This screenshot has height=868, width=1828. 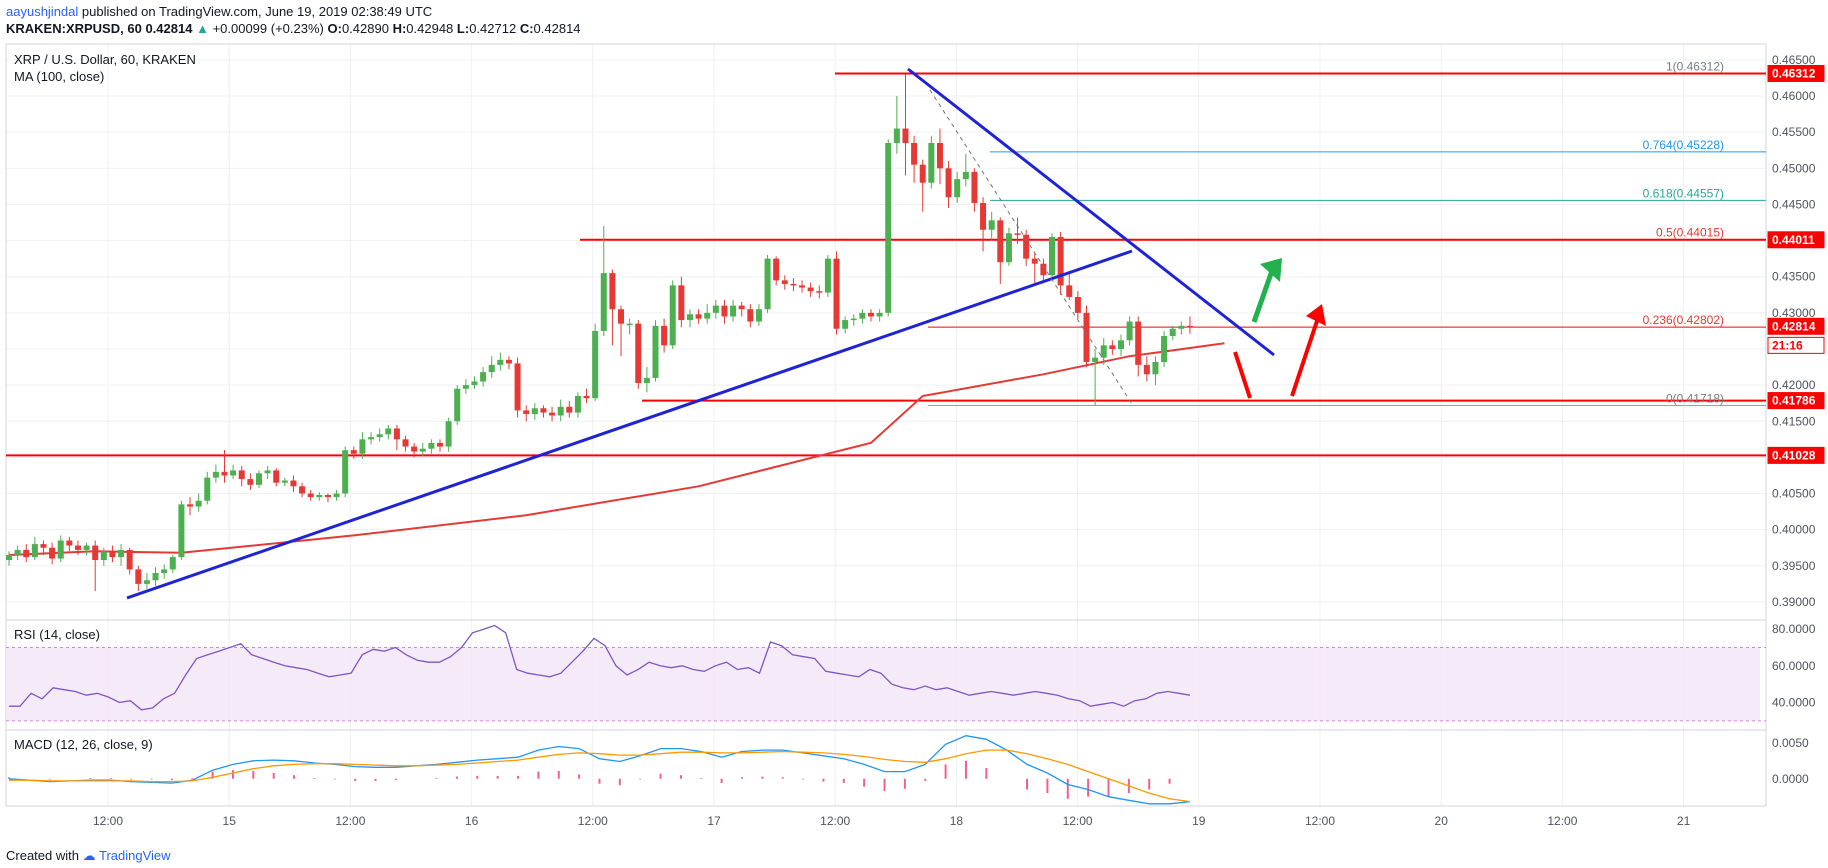 What do you see at coordinates (1794, 629) in the screenshot?
I see `rsi-tick-label: 80.0000` at bounding box center [1794, 629].